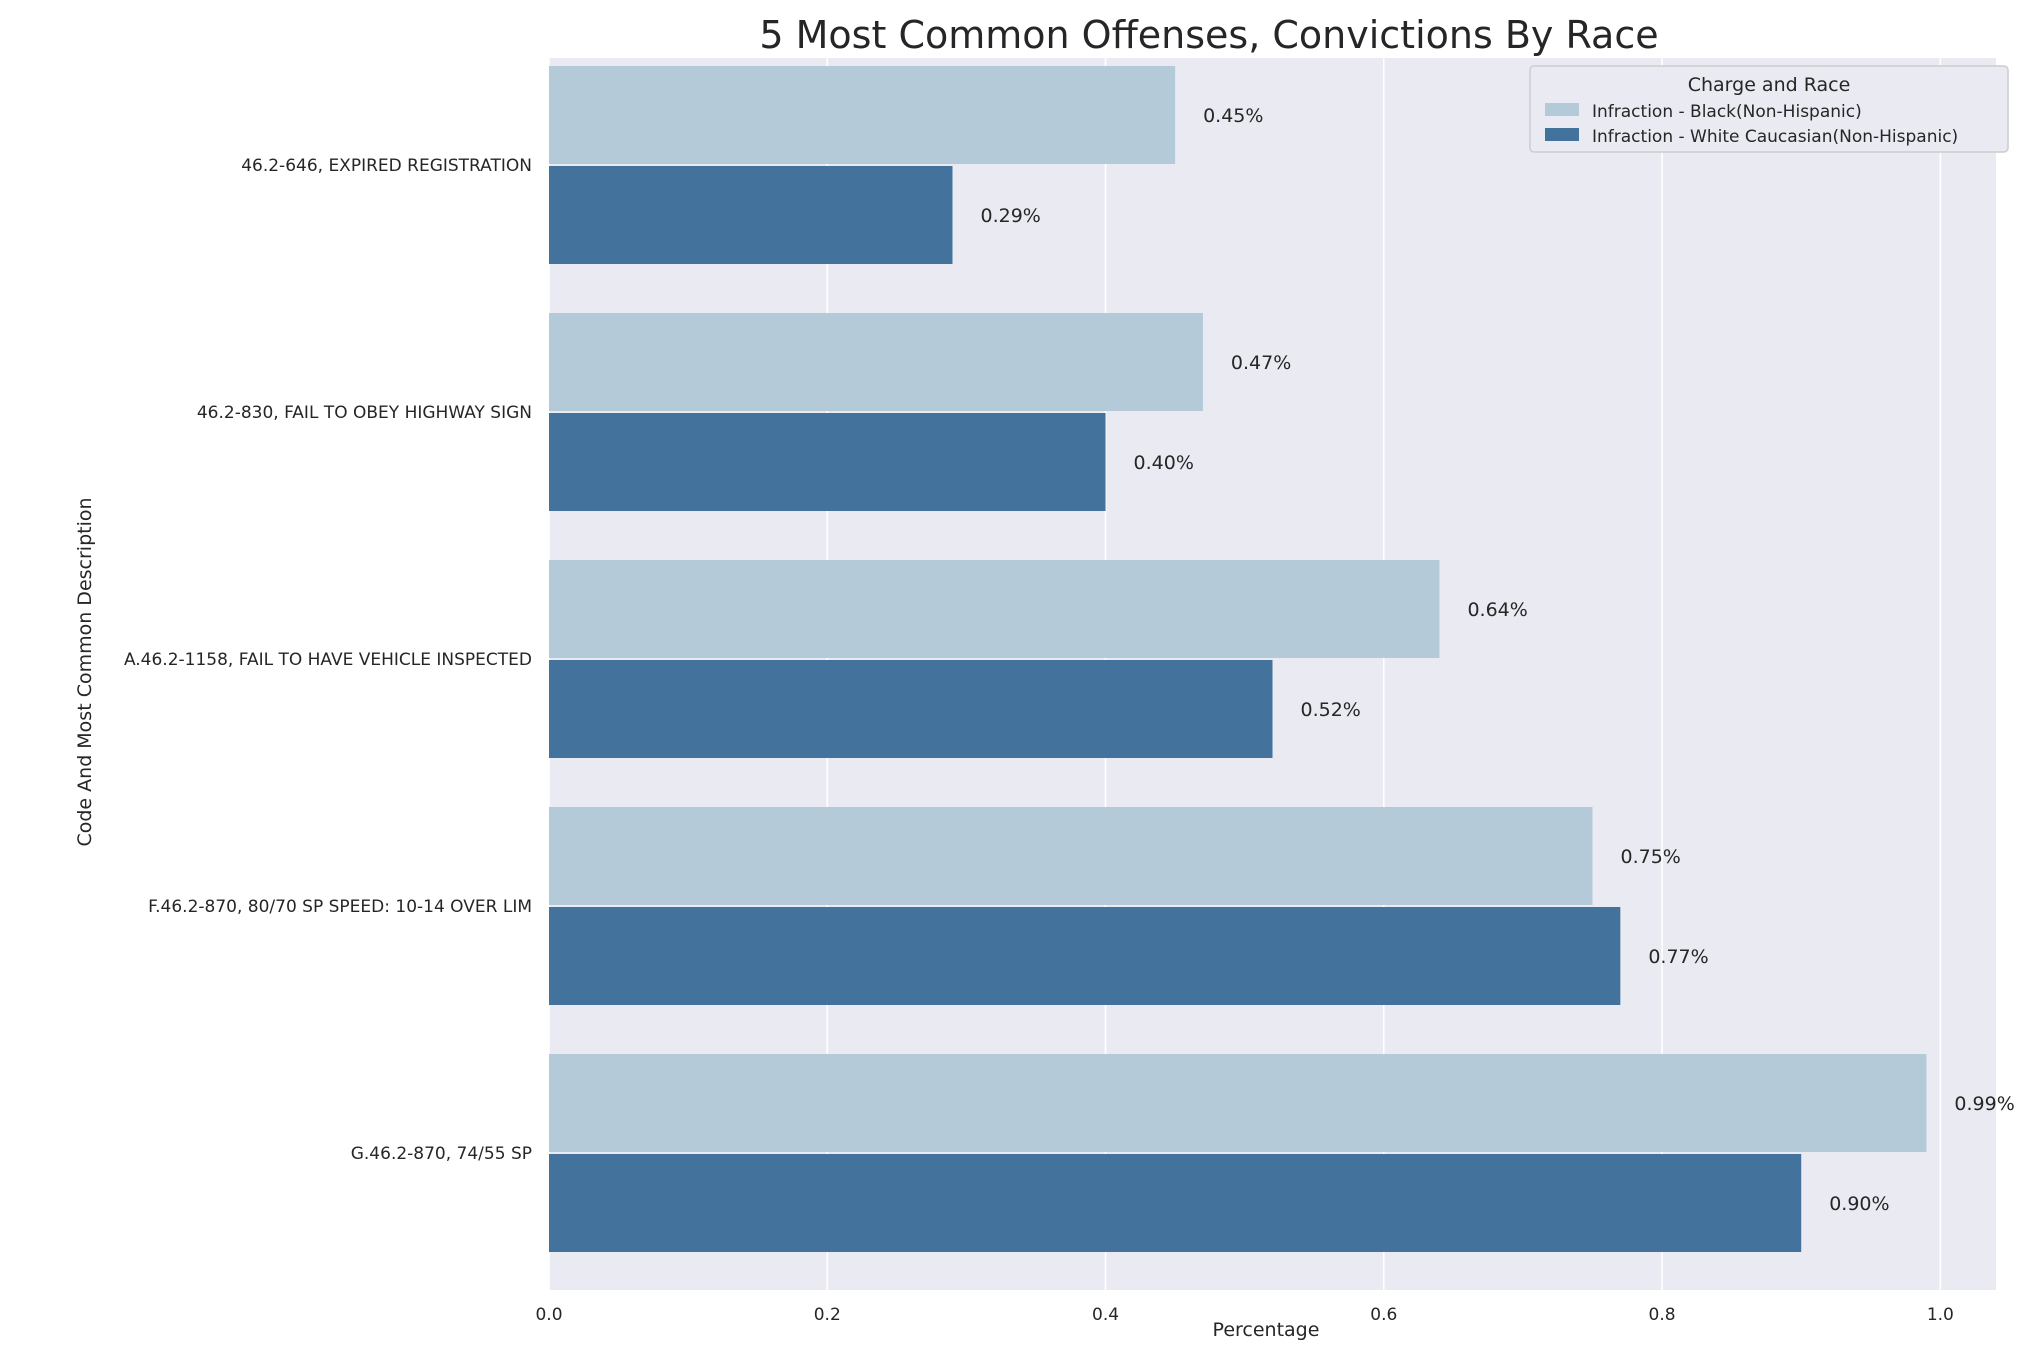 Image resolution: width=2038 pixels, height=1356 pixels. What do you see at coordinates (364, 413) in the screenshot?
I see `y-tick-label: 46.2-830, FAIL TO OBEY HIGHWAY SIGN` at bounding box center [364, 413].